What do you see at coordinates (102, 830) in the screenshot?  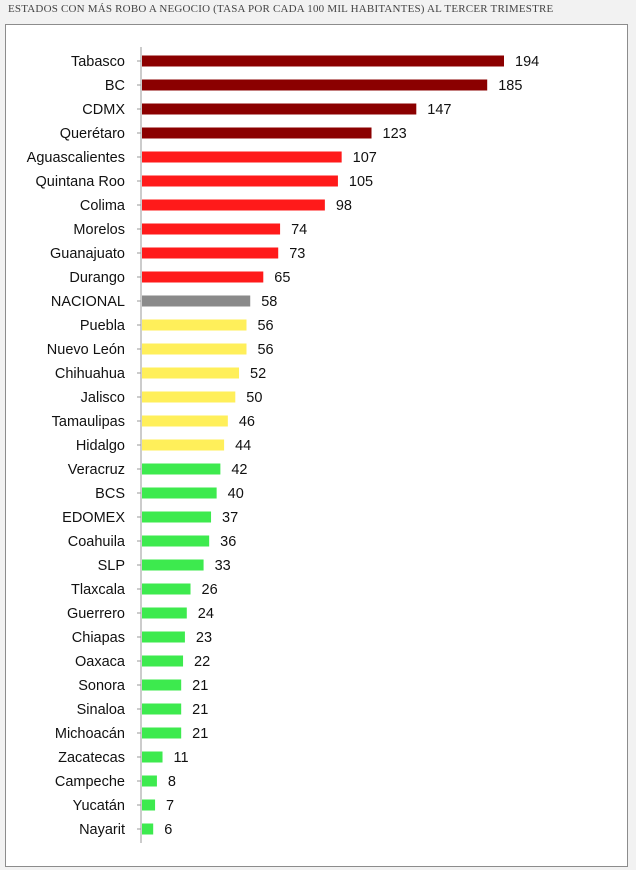 I see `category-label: Nayarit` at bounding box center [102, 830].